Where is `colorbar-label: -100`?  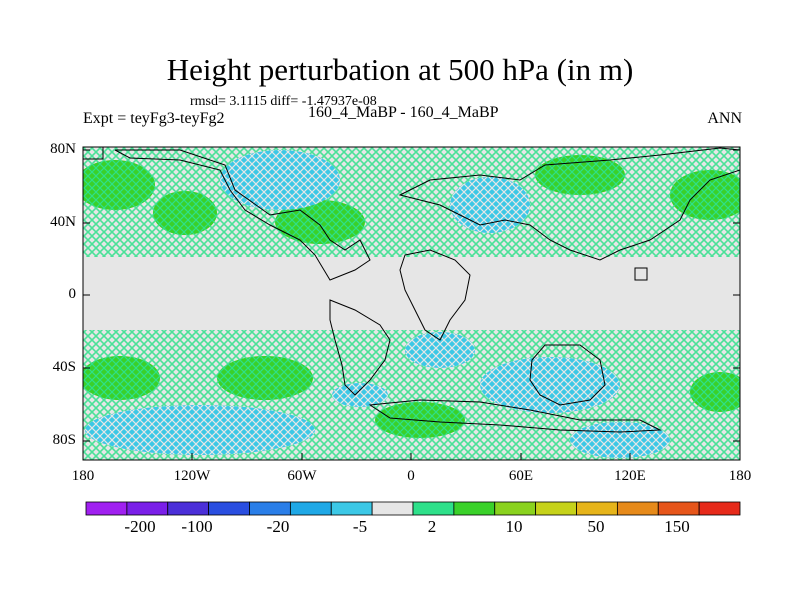
colorbar-label: -100 is located at coordinates (197, 526).